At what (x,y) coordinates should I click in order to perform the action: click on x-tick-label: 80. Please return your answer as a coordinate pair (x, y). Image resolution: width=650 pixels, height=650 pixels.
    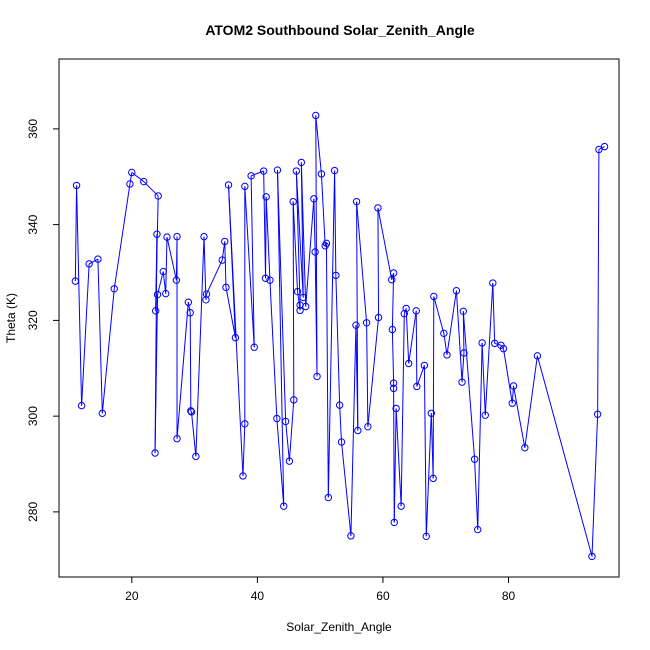
    Looking at the image, I should click on (509, 596).